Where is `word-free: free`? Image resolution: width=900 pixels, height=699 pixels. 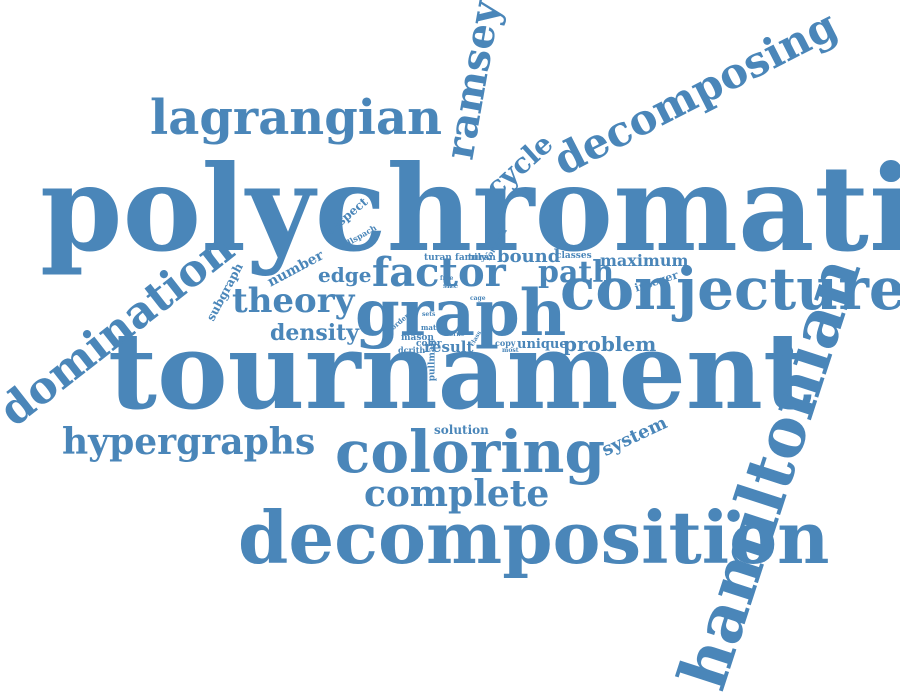
word-free: free is located at coordinates (447, 278).